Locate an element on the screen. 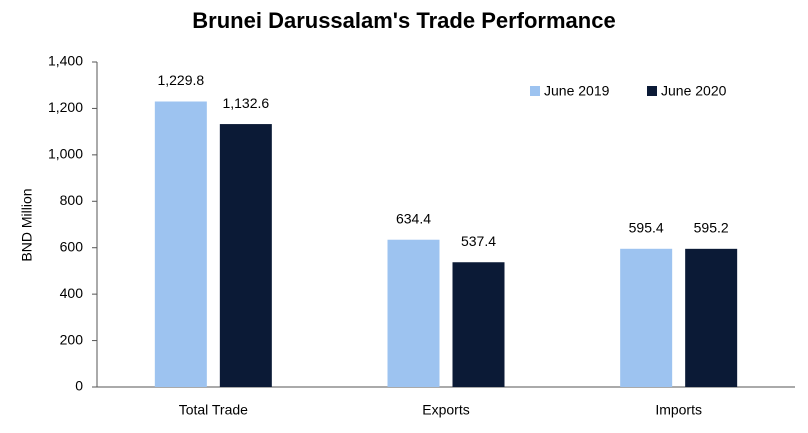 The image size is (808, 433). legend-label: June 2020 is located at coordinates (694, 91).